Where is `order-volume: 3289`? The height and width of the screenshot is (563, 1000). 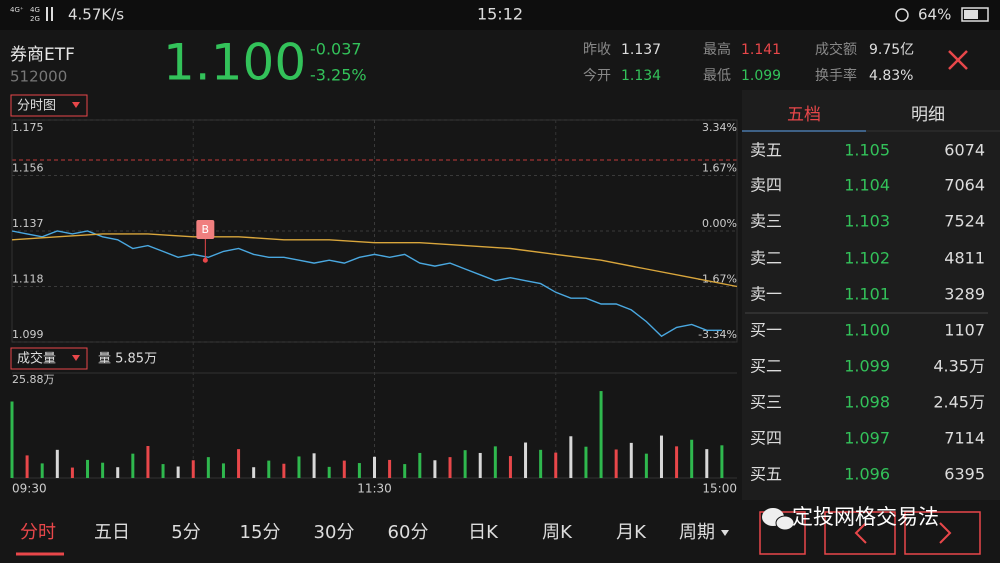 order-volume: 3289 is located at coordinates (964, 294).